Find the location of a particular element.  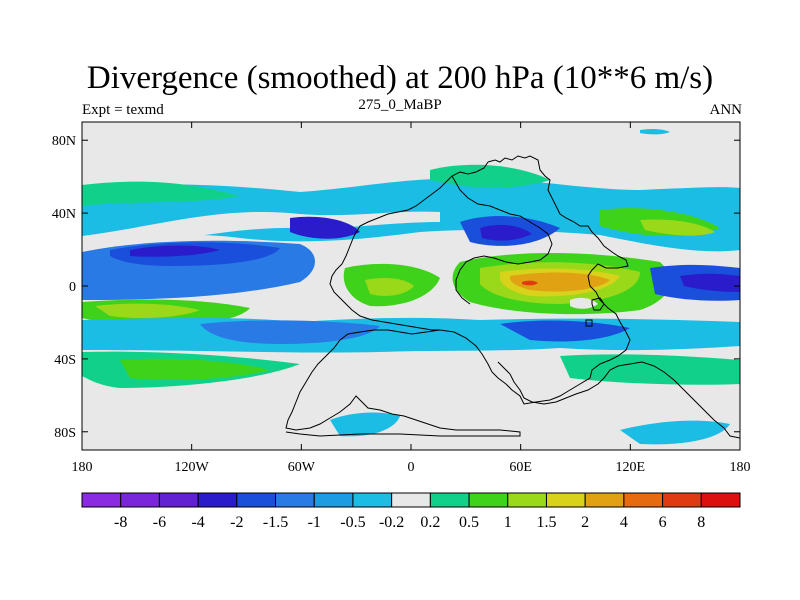

colorbar-label: -6 is located at coordinates (159, 522).